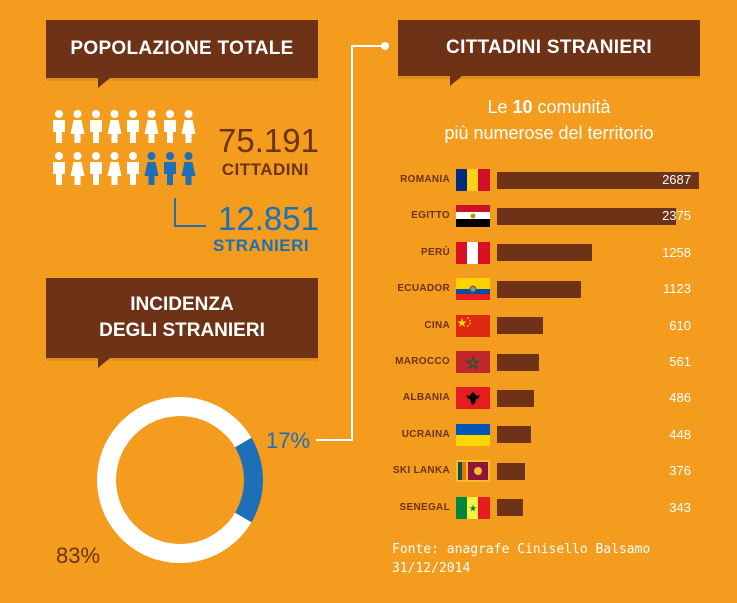 The image size is (737, 603). What do you see at coordinates (677, 289) in the screenshot?
I see `value-label: 1123` at bounding box center [677, 289].